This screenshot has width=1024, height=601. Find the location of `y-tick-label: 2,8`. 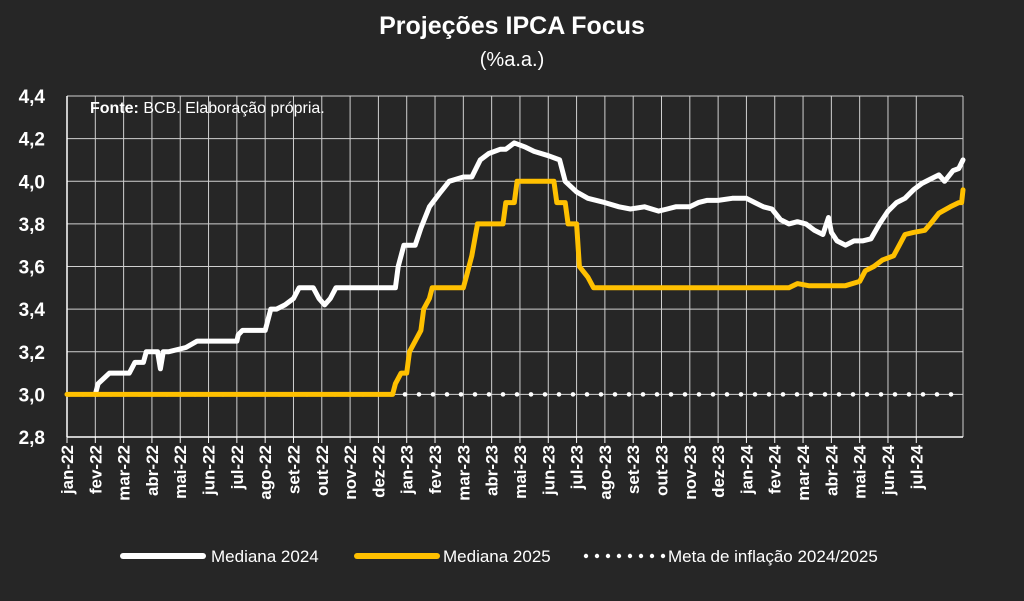

y-tick-label: 2,8 is located at coordinates (32, 438).